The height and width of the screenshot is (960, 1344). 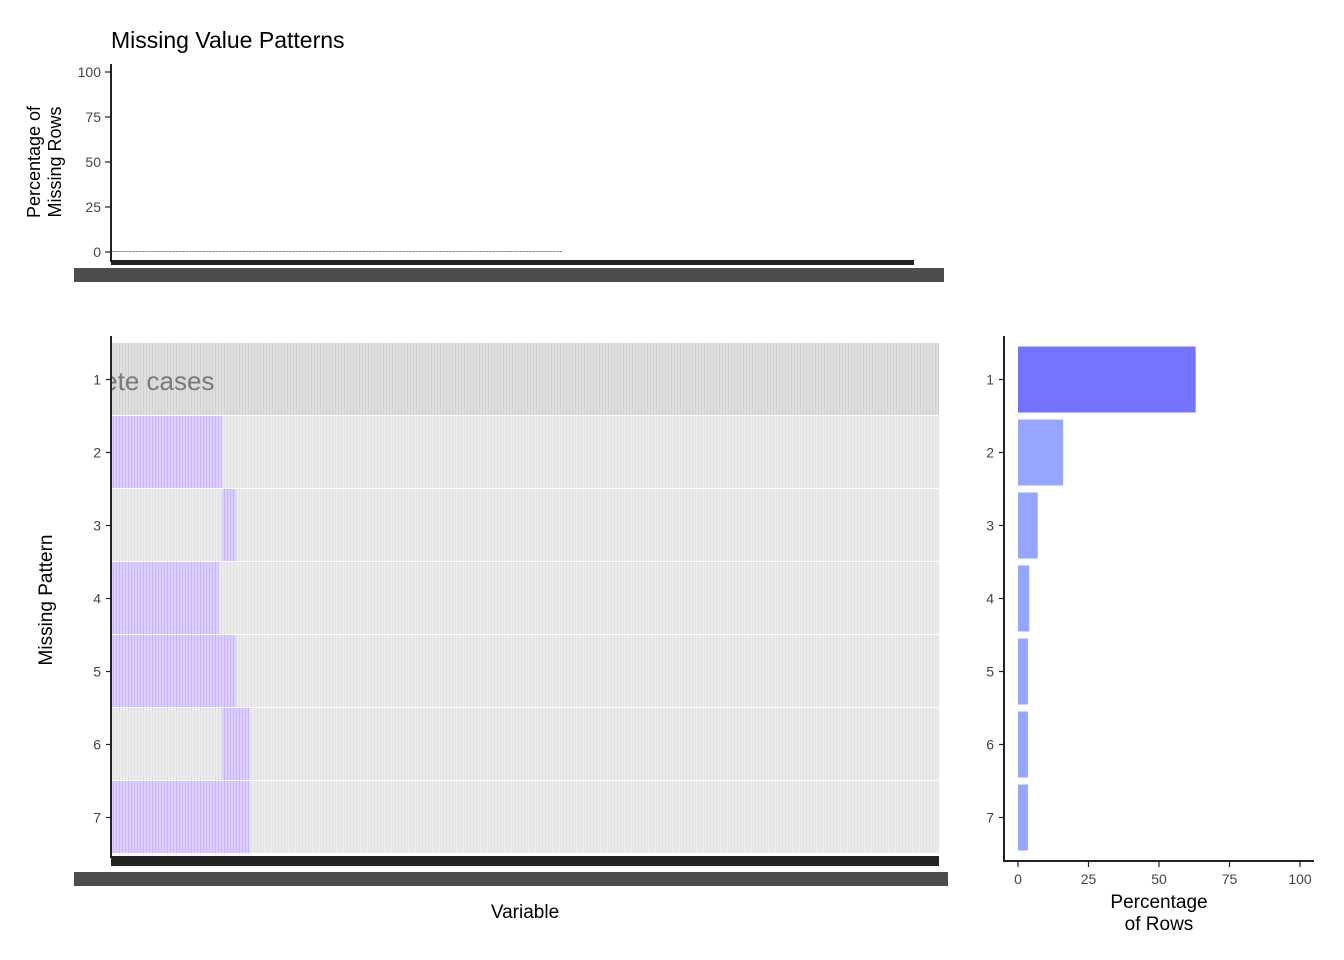 What do you see at coordinates (1089, 879) in the screenshot?
I see `side-x-tick-label: 25` at bounding box center [1089, 879].